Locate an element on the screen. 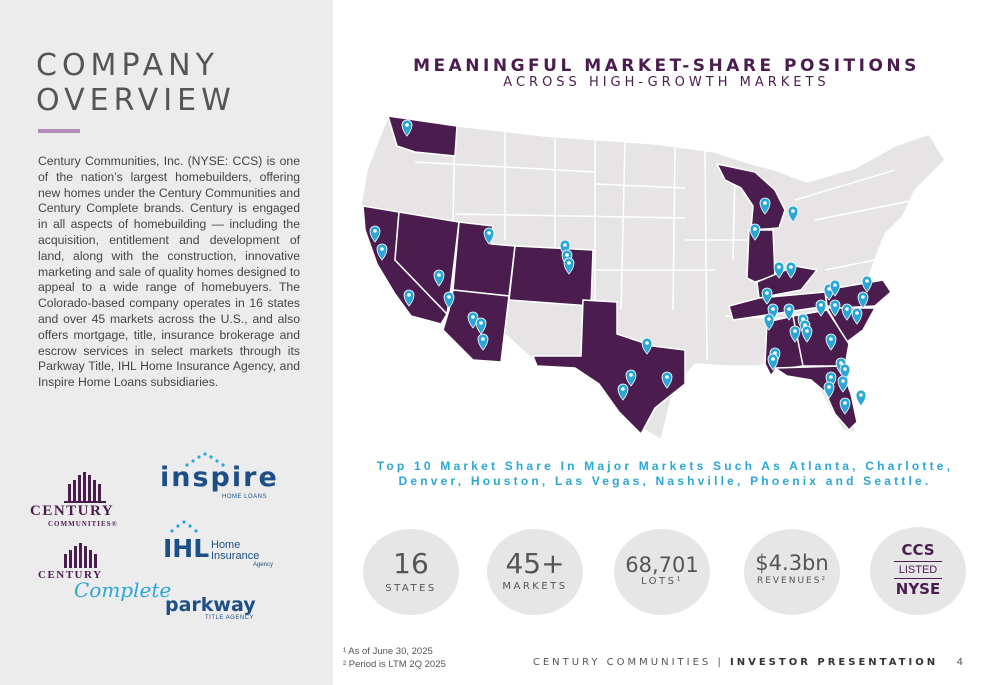 The height and width of the screenshot is (685, 1000). communities-wordmark: COMMUNITIES® is located at coordinates (83, 524).